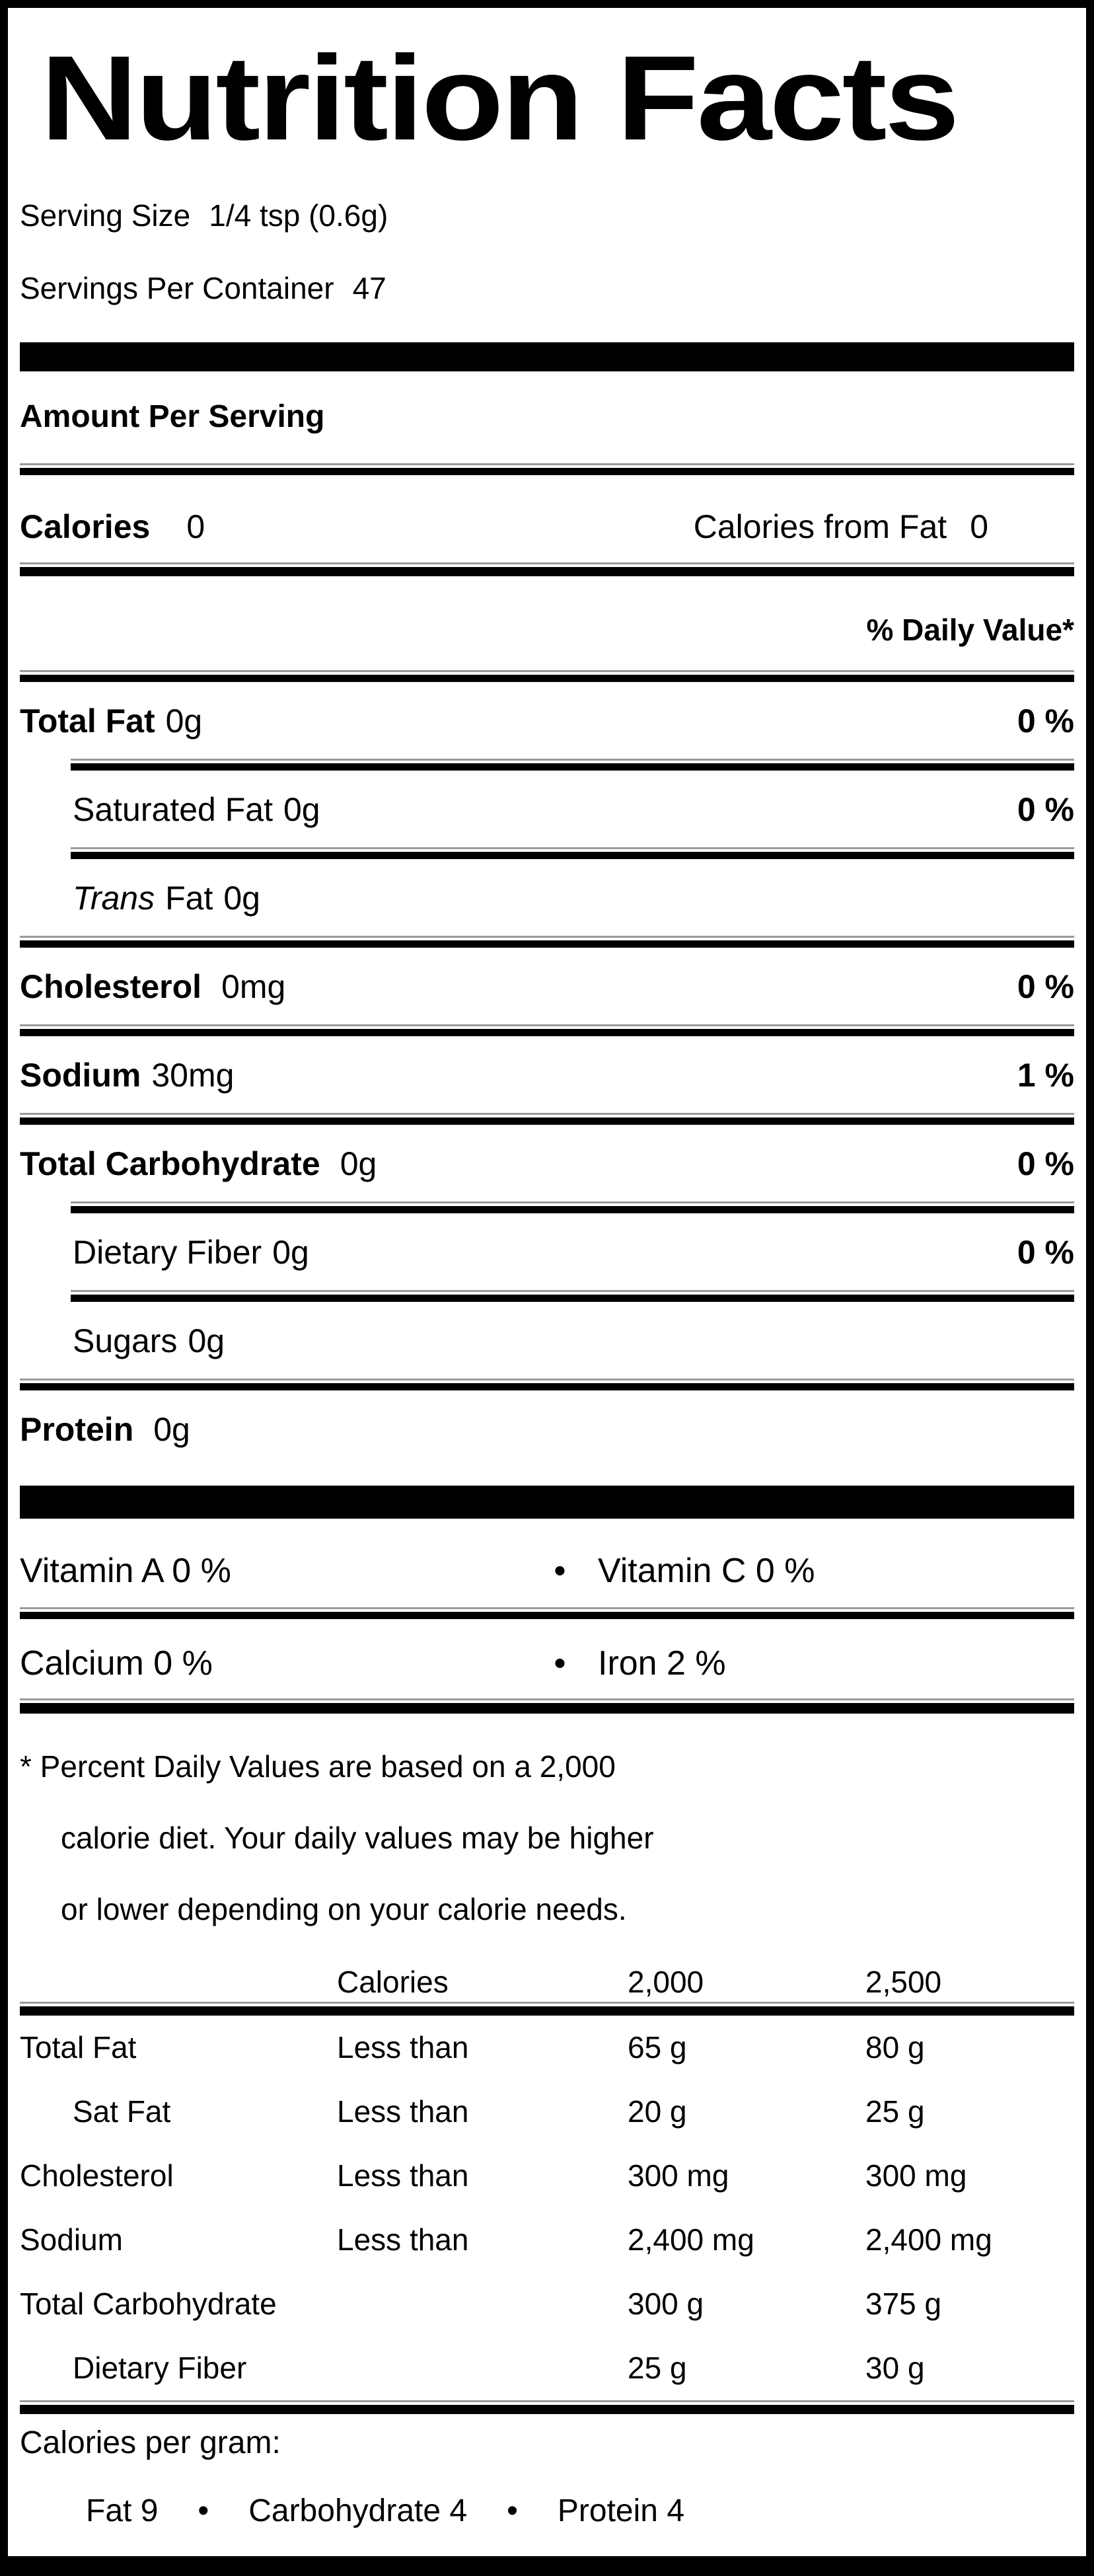 The width and height of the screenshot is (1094, 2576). I want to click on vitamin-row-a-c: Vitamin A 0 % • Vitamin C 0 %, so click(547, 1563).